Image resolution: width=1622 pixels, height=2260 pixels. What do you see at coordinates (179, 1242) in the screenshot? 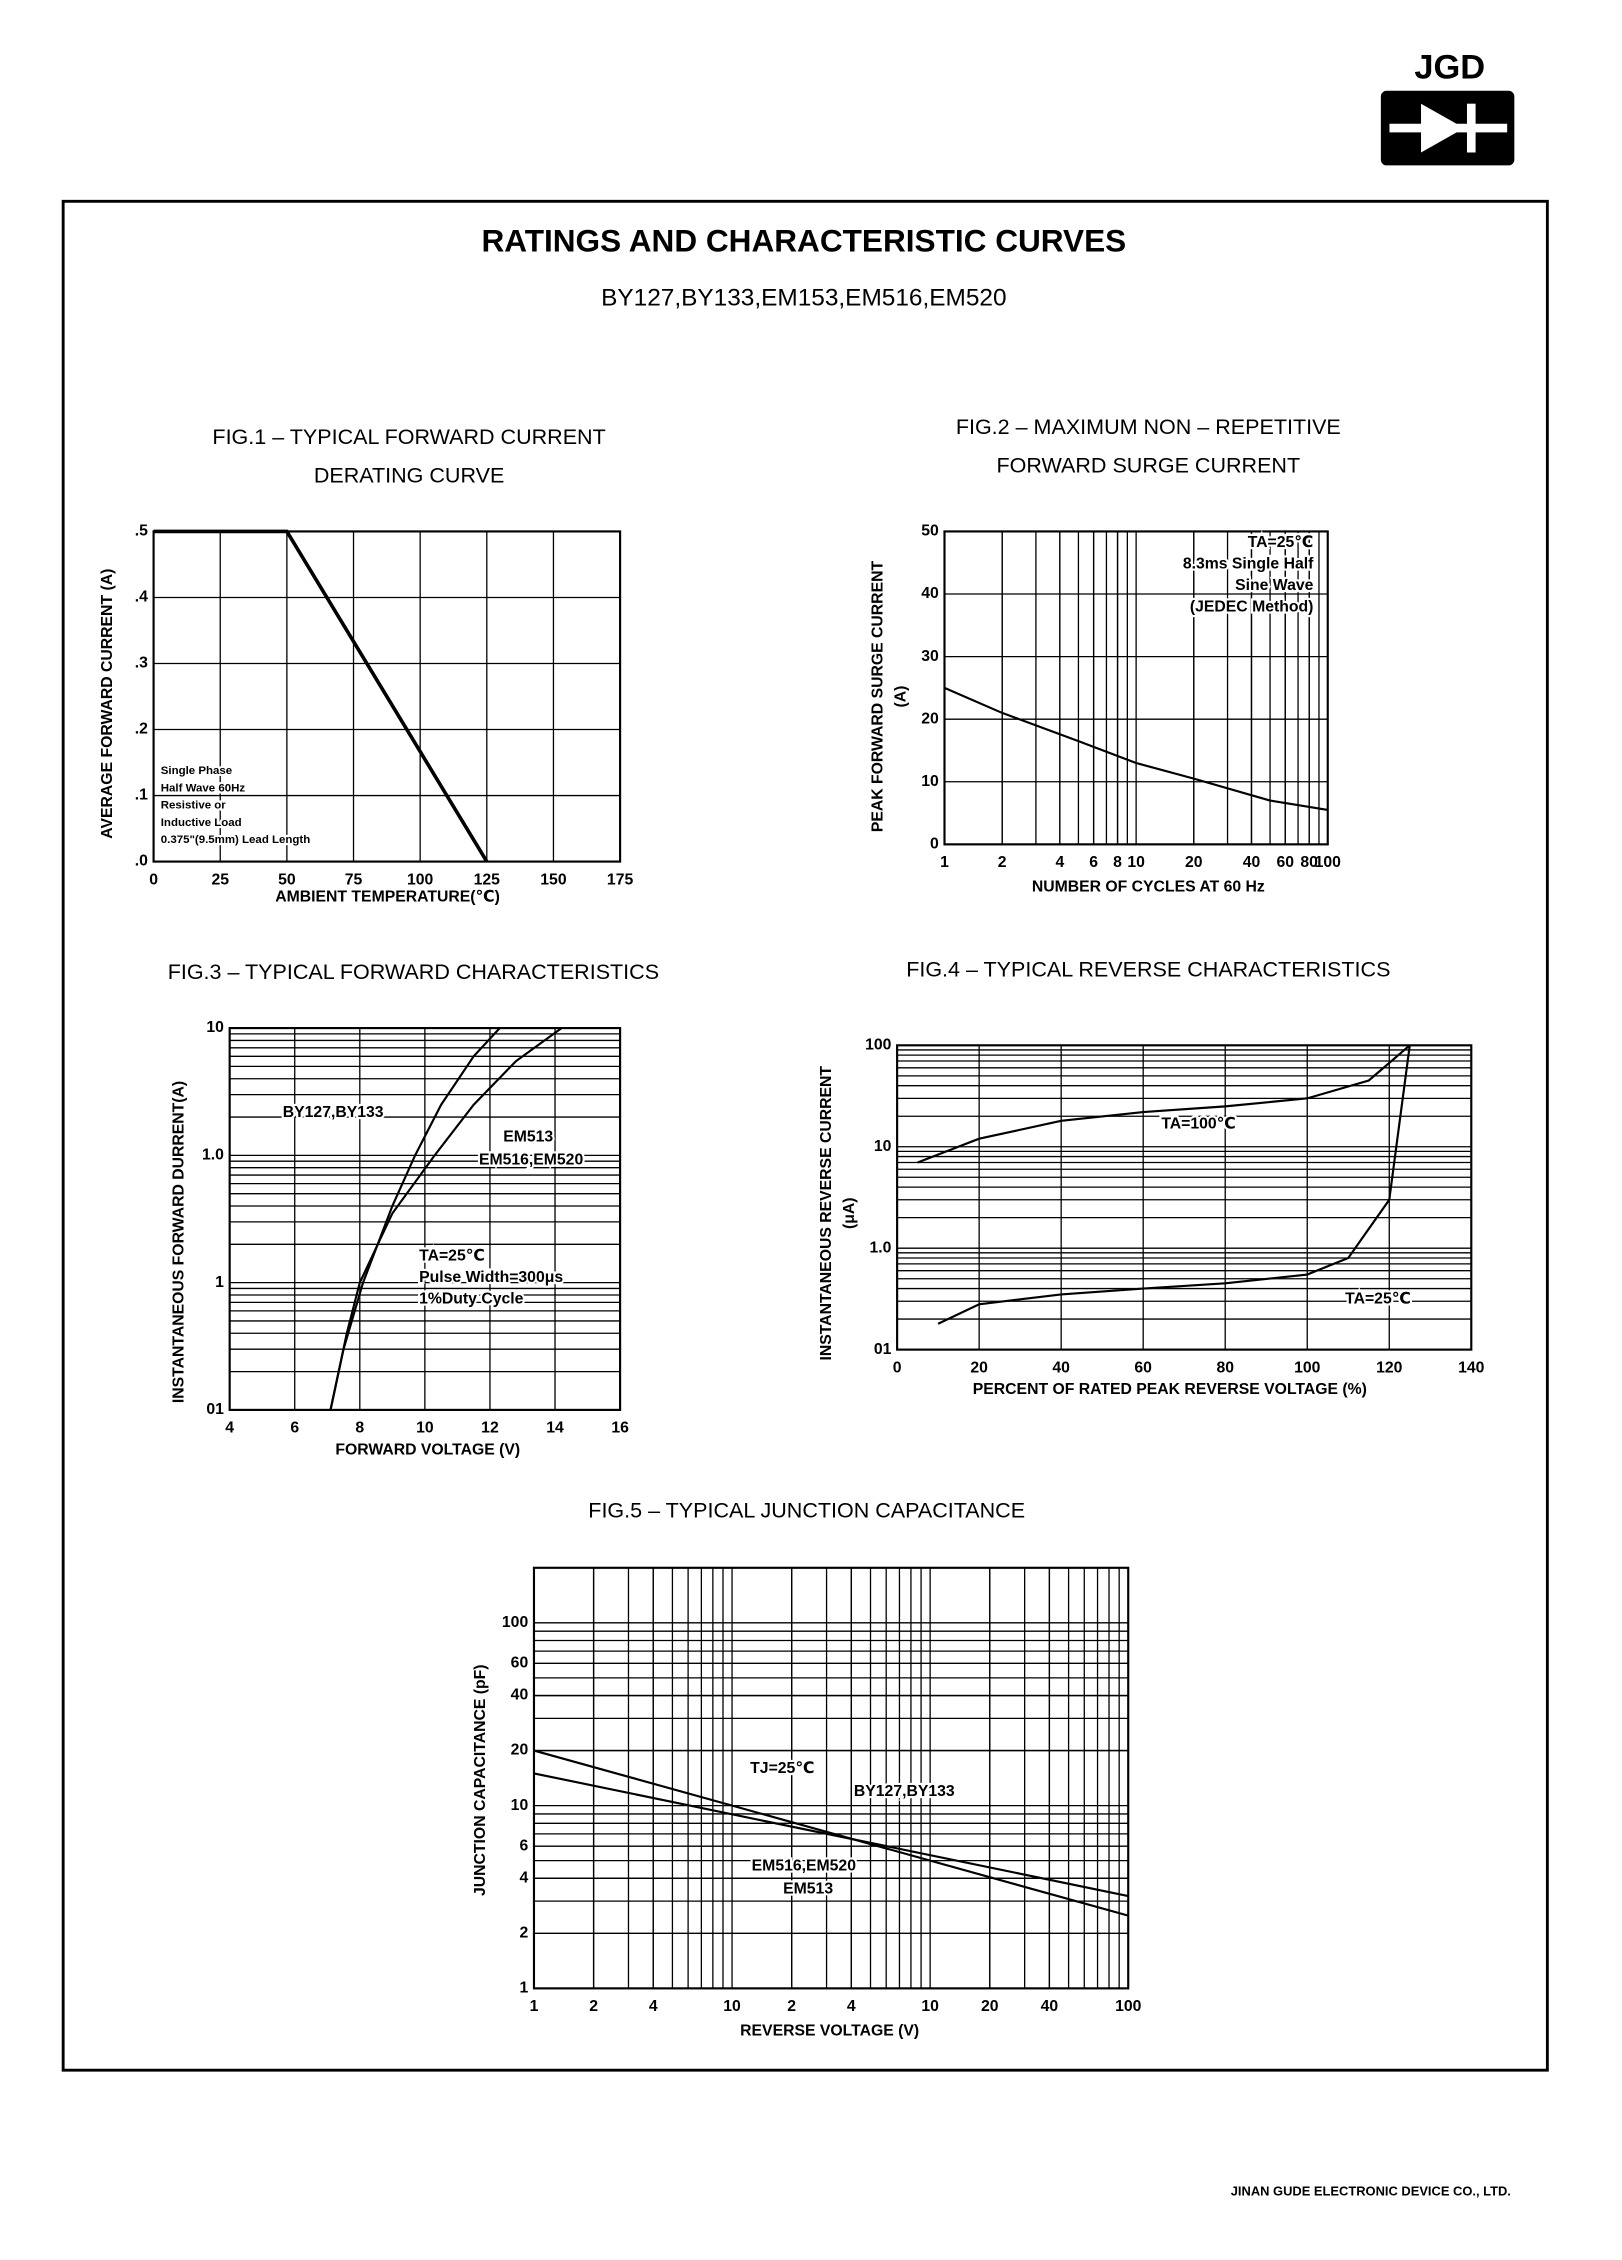
I see `y-axis-label: INSTANTANEOUS FORWARD DURRENT(A)` at bounding box center [179, 1242].